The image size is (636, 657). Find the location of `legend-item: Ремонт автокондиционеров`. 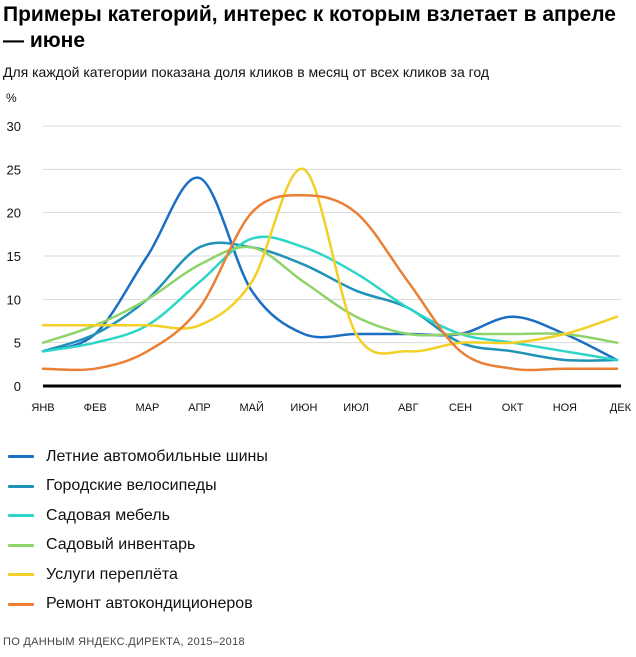

legend-item: Ремонт автокондиционеров is located at coordinates (134, 605).